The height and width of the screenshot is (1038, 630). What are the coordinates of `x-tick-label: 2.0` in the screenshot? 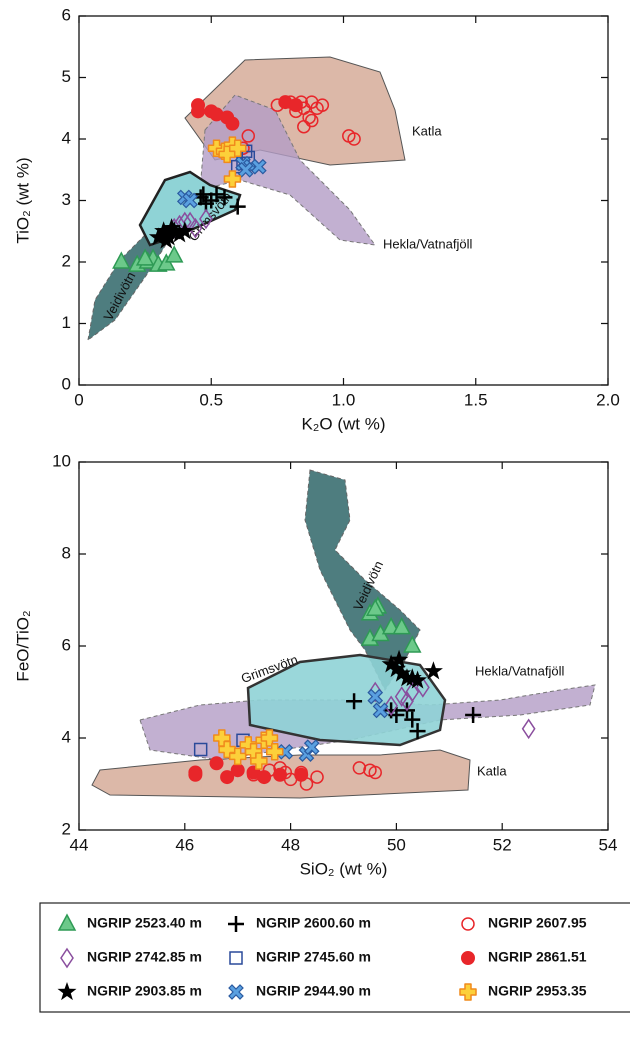 It's located at (608, 399).